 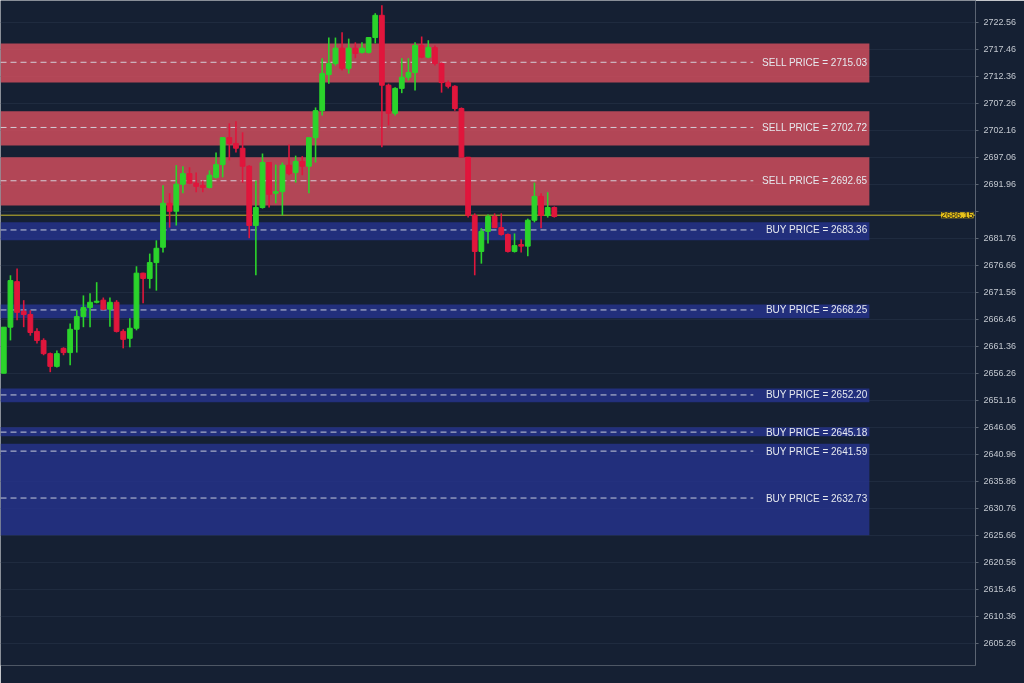 What do you see at coordinates (816, 432) in the screenshot?
I see `ref-line-label: BUY PRICE = 2645.18` at bounding box center [816, 432].